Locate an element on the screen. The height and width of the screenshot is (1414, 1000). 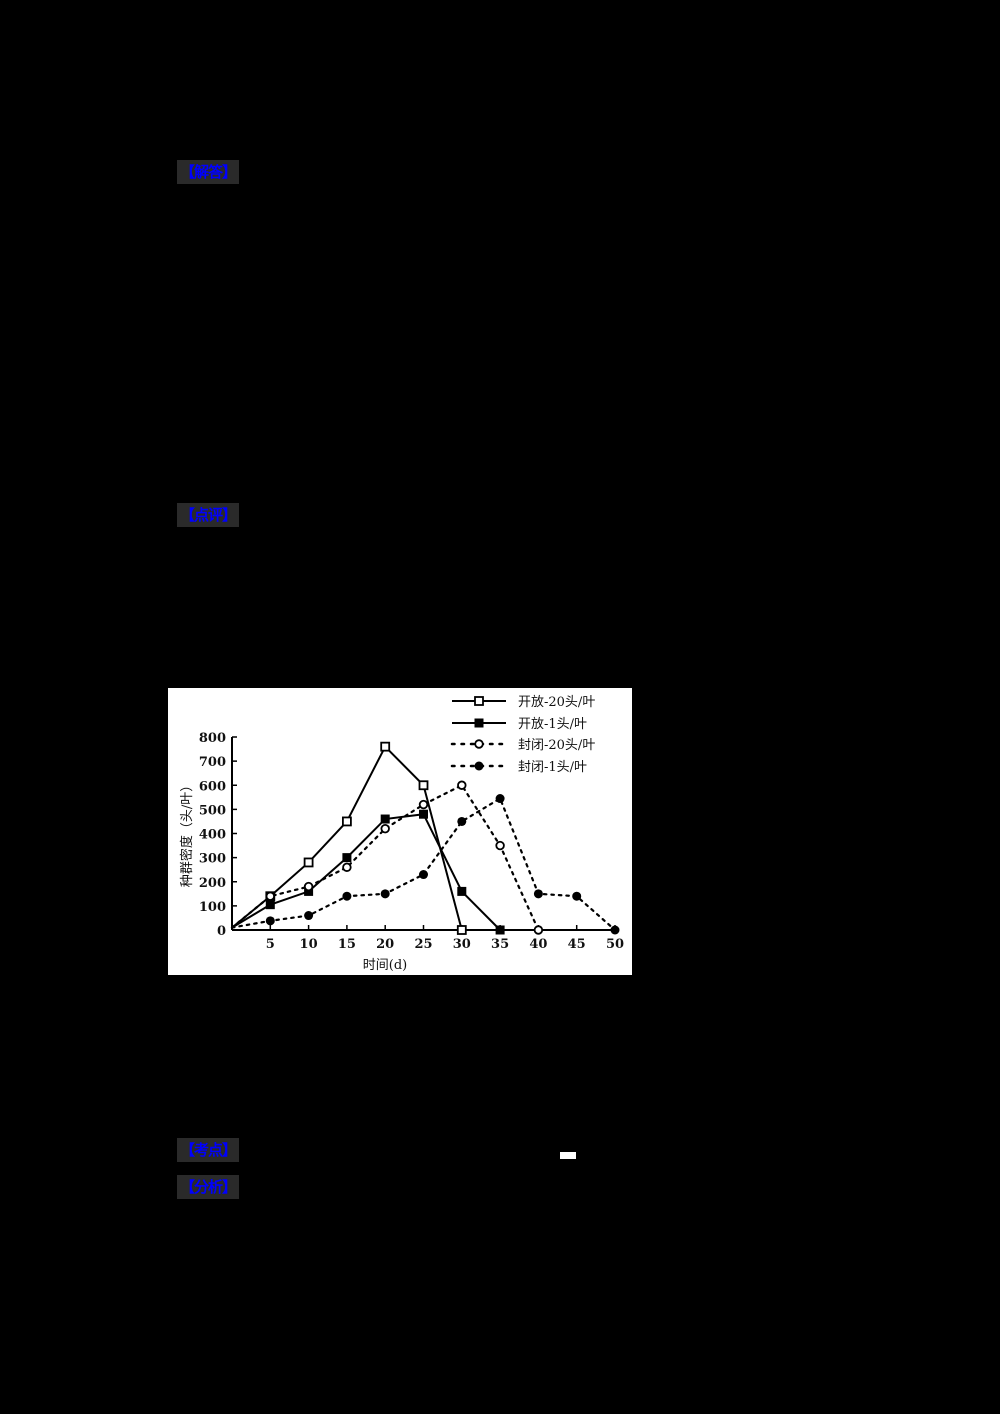
x-tick-label: 15 is located at coordinates (347, 944).